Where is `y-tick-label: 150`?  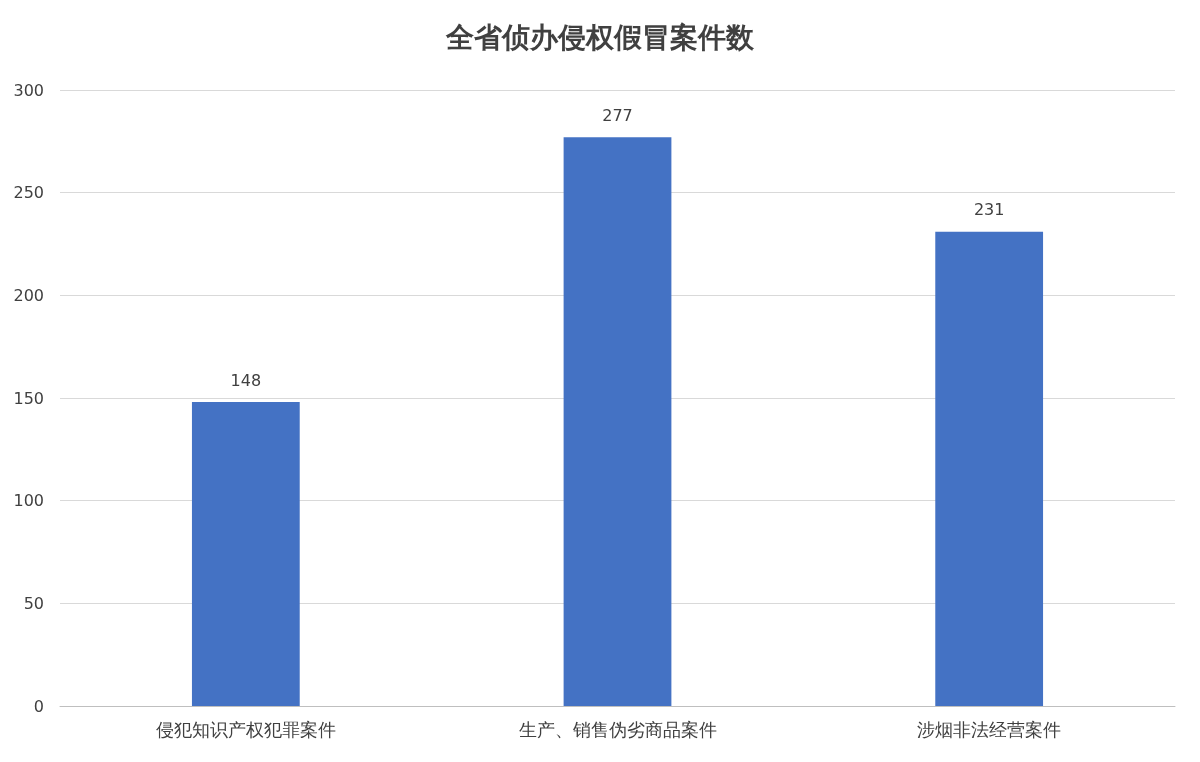
y-tick-label: 150 is located at coordinates (28, 398).